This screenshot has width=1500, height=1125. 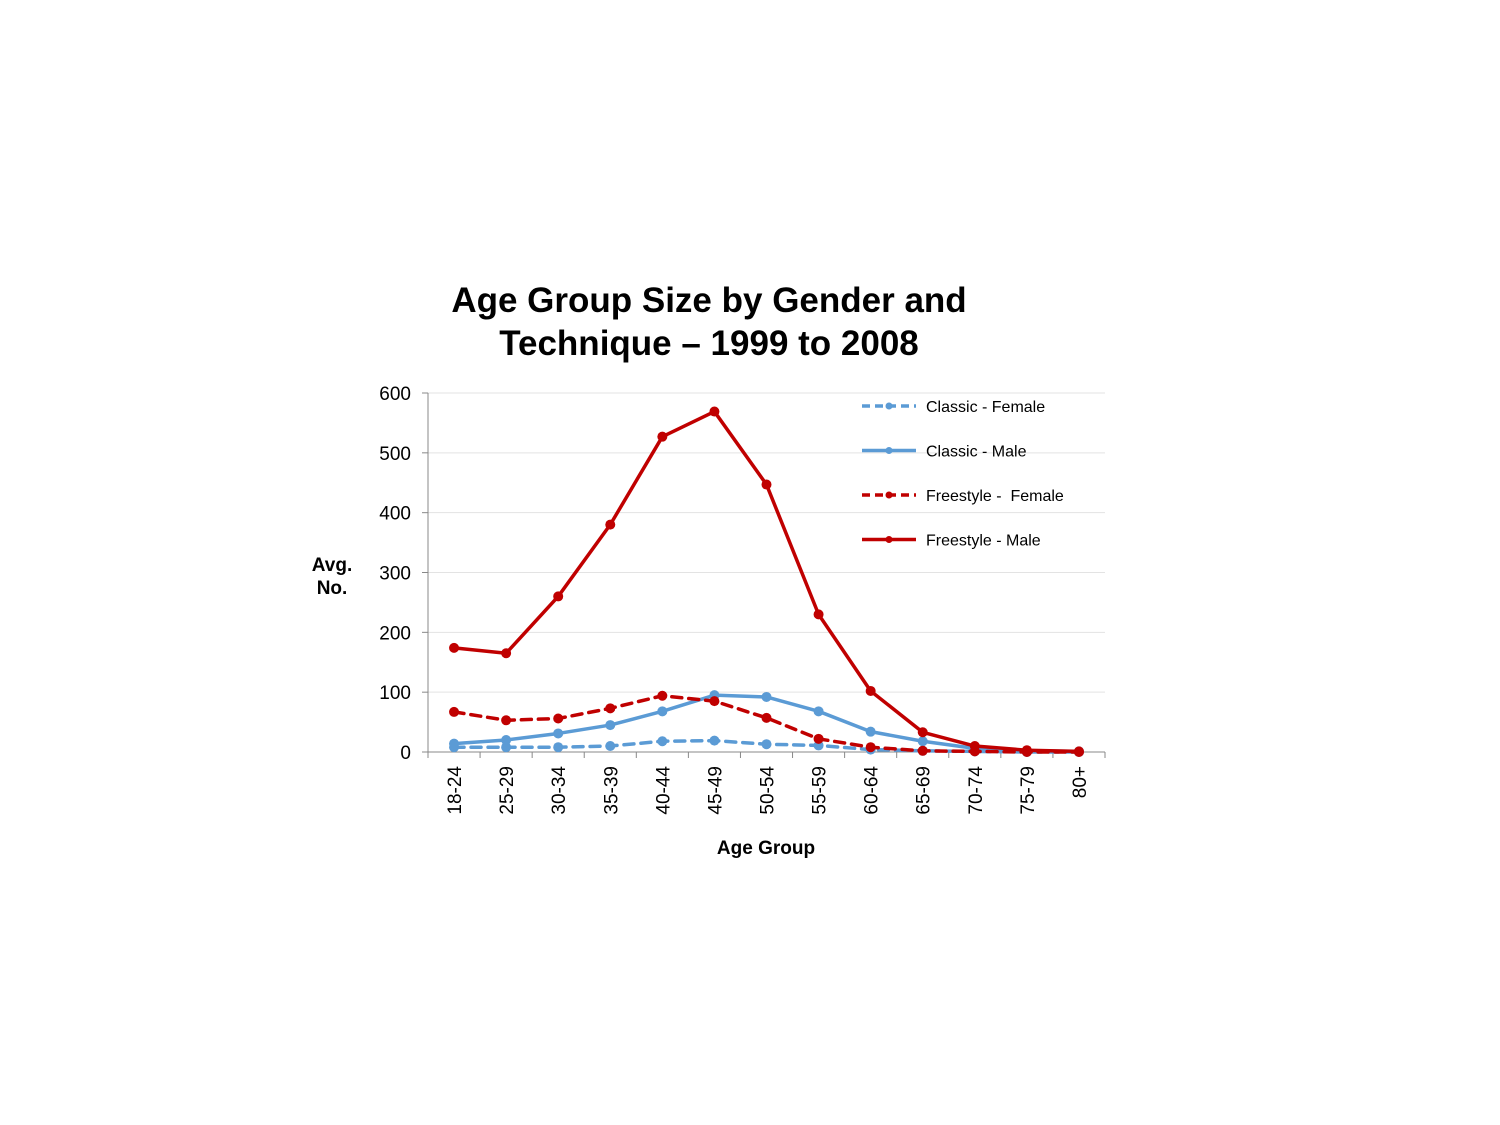 What do you see at coordinates (924, 790) in the screenshot?
I see `x-tick-label: 65-69` at bounding box center [924, 790].